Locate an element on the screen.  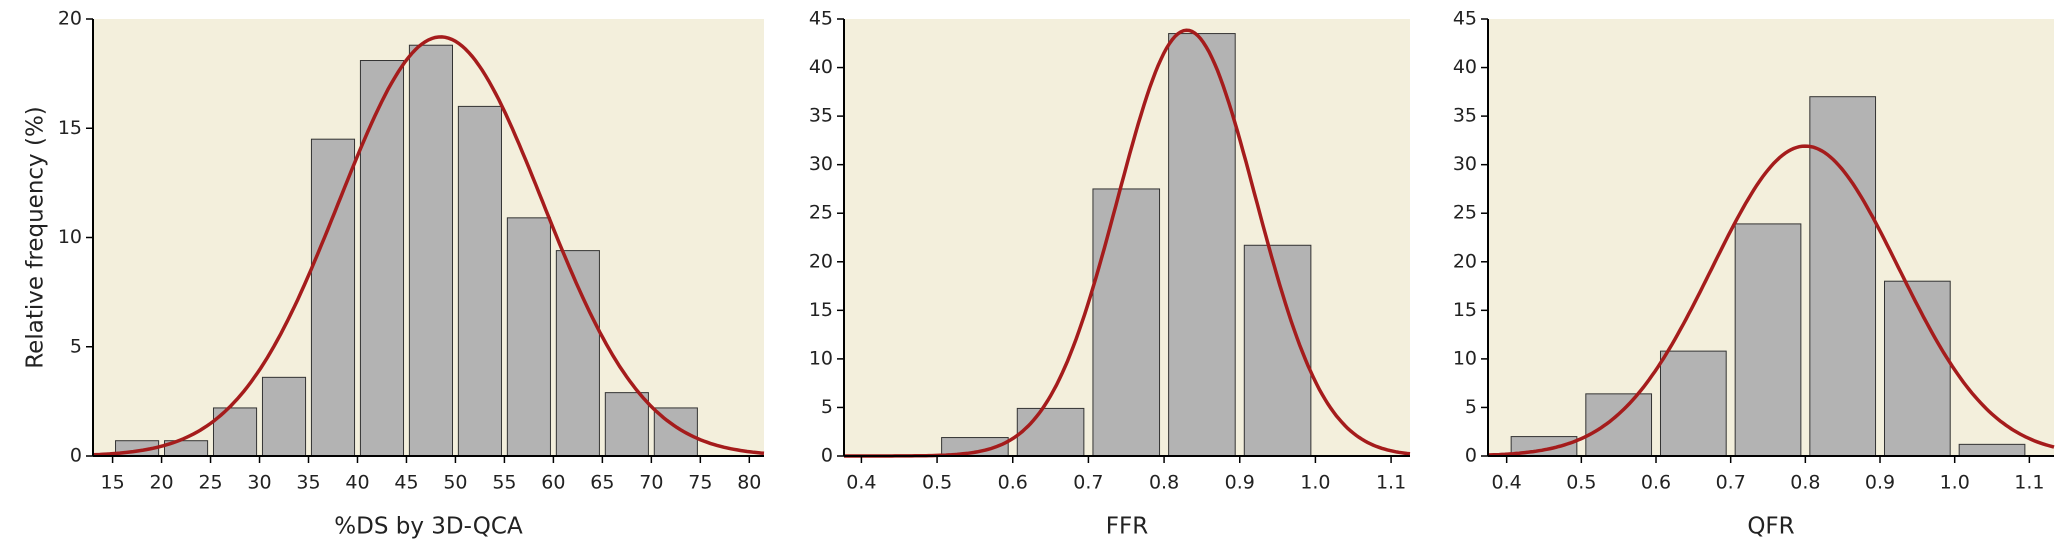
x-tick-label: 40 is located at coordinates (357, 483).